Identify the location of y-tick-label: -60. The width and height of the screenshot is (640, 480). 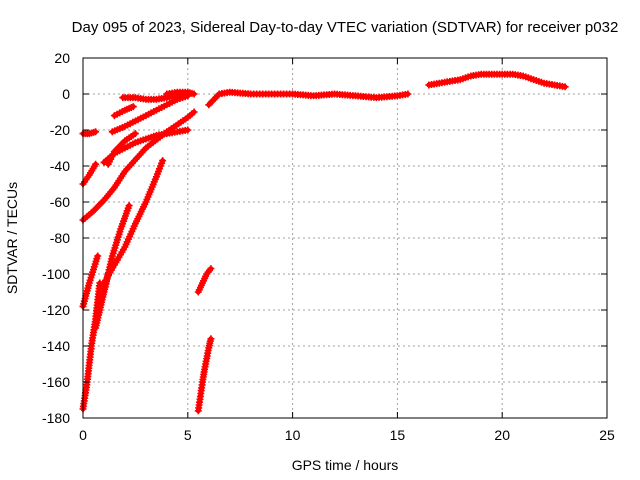
(60, 202).